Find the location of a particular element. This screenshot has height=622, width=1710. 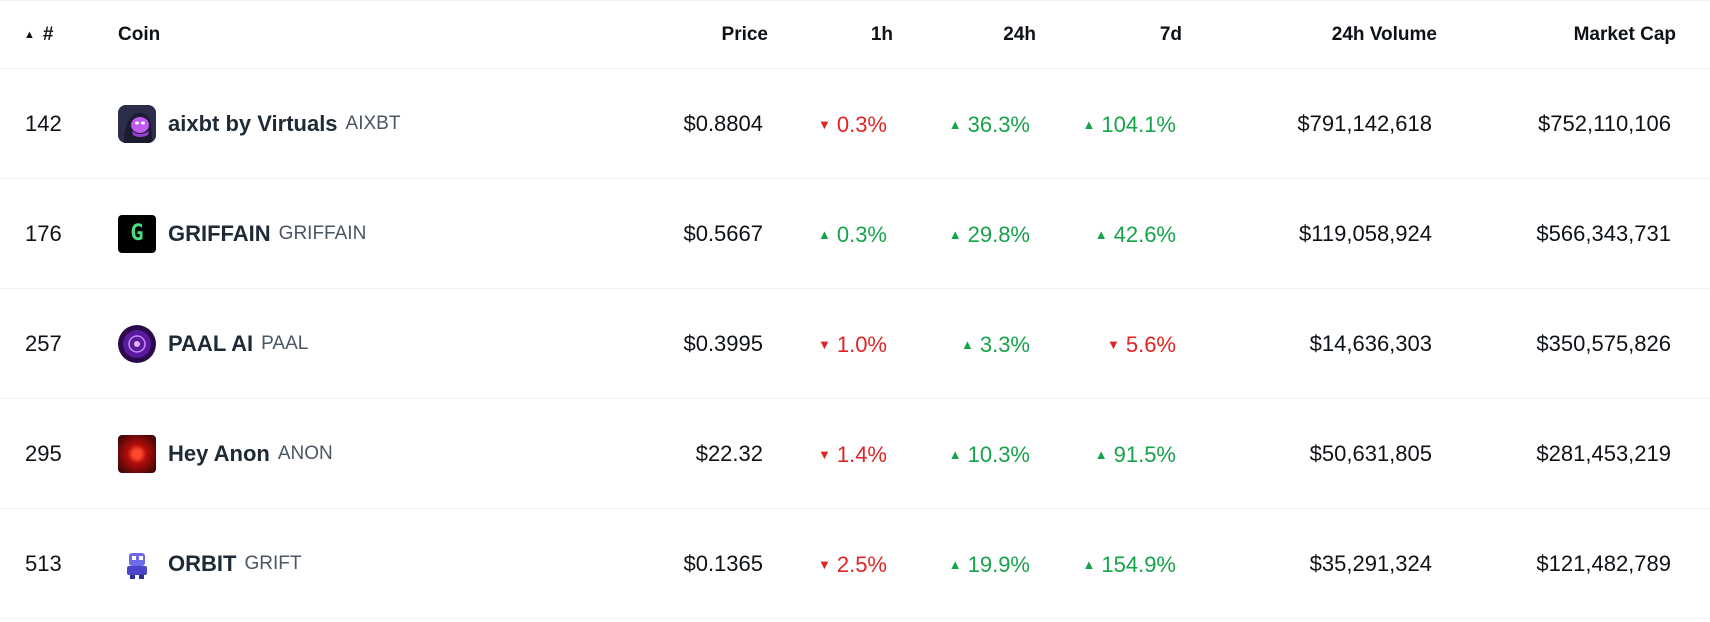

table-top-divider is located at coordinates (855, 0).